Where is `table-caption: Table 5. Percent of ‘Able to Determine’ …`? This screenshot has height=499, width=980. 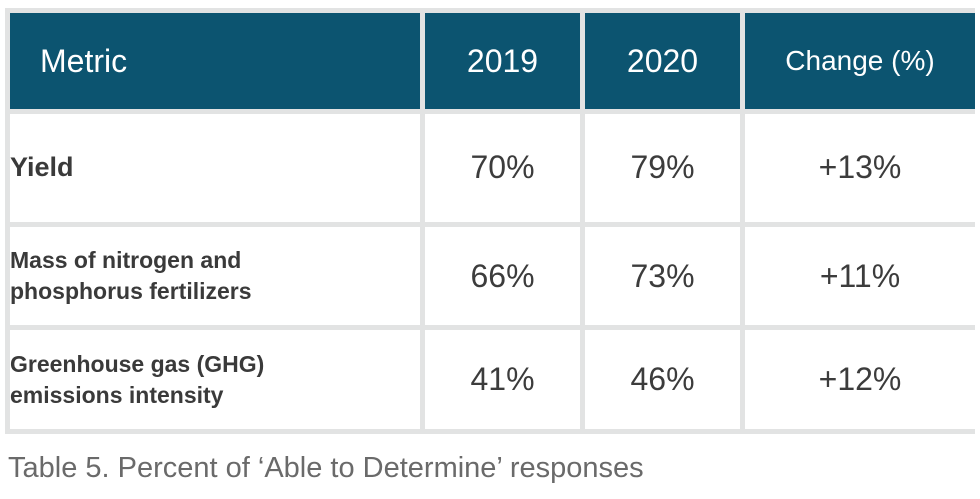 table-caption: Table 5. Percent of ‘Able to Determine’ … is located at coordinates (326, 468).